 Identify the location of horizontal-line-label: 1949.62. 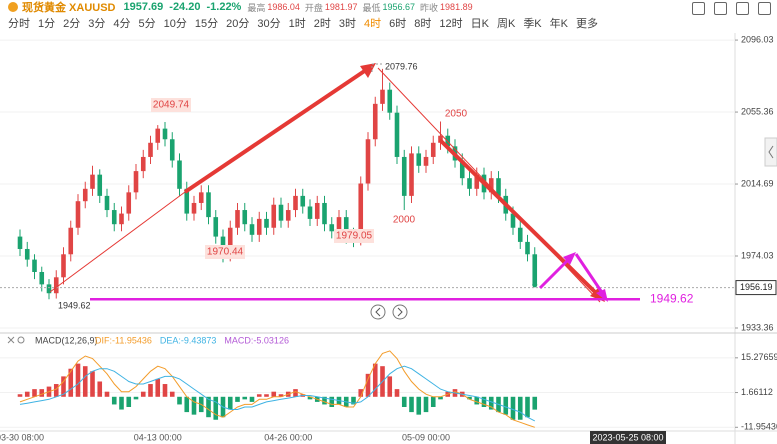
(672, 298).